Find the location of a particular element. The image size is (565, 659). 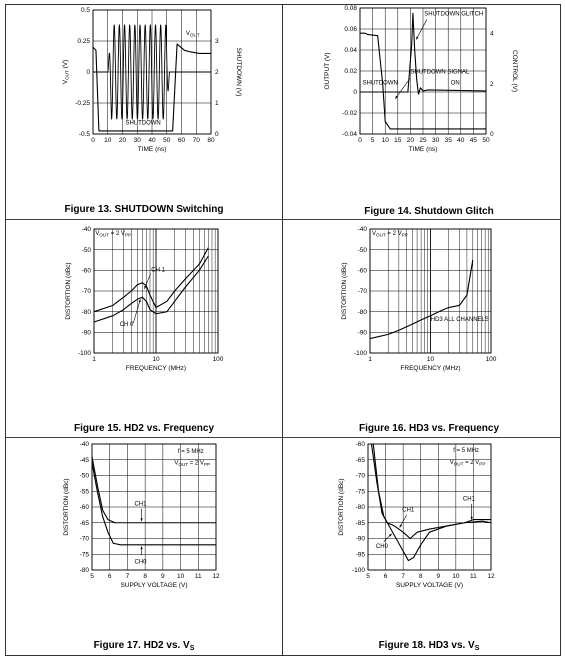

control-series is located at coordinates (423, 81).